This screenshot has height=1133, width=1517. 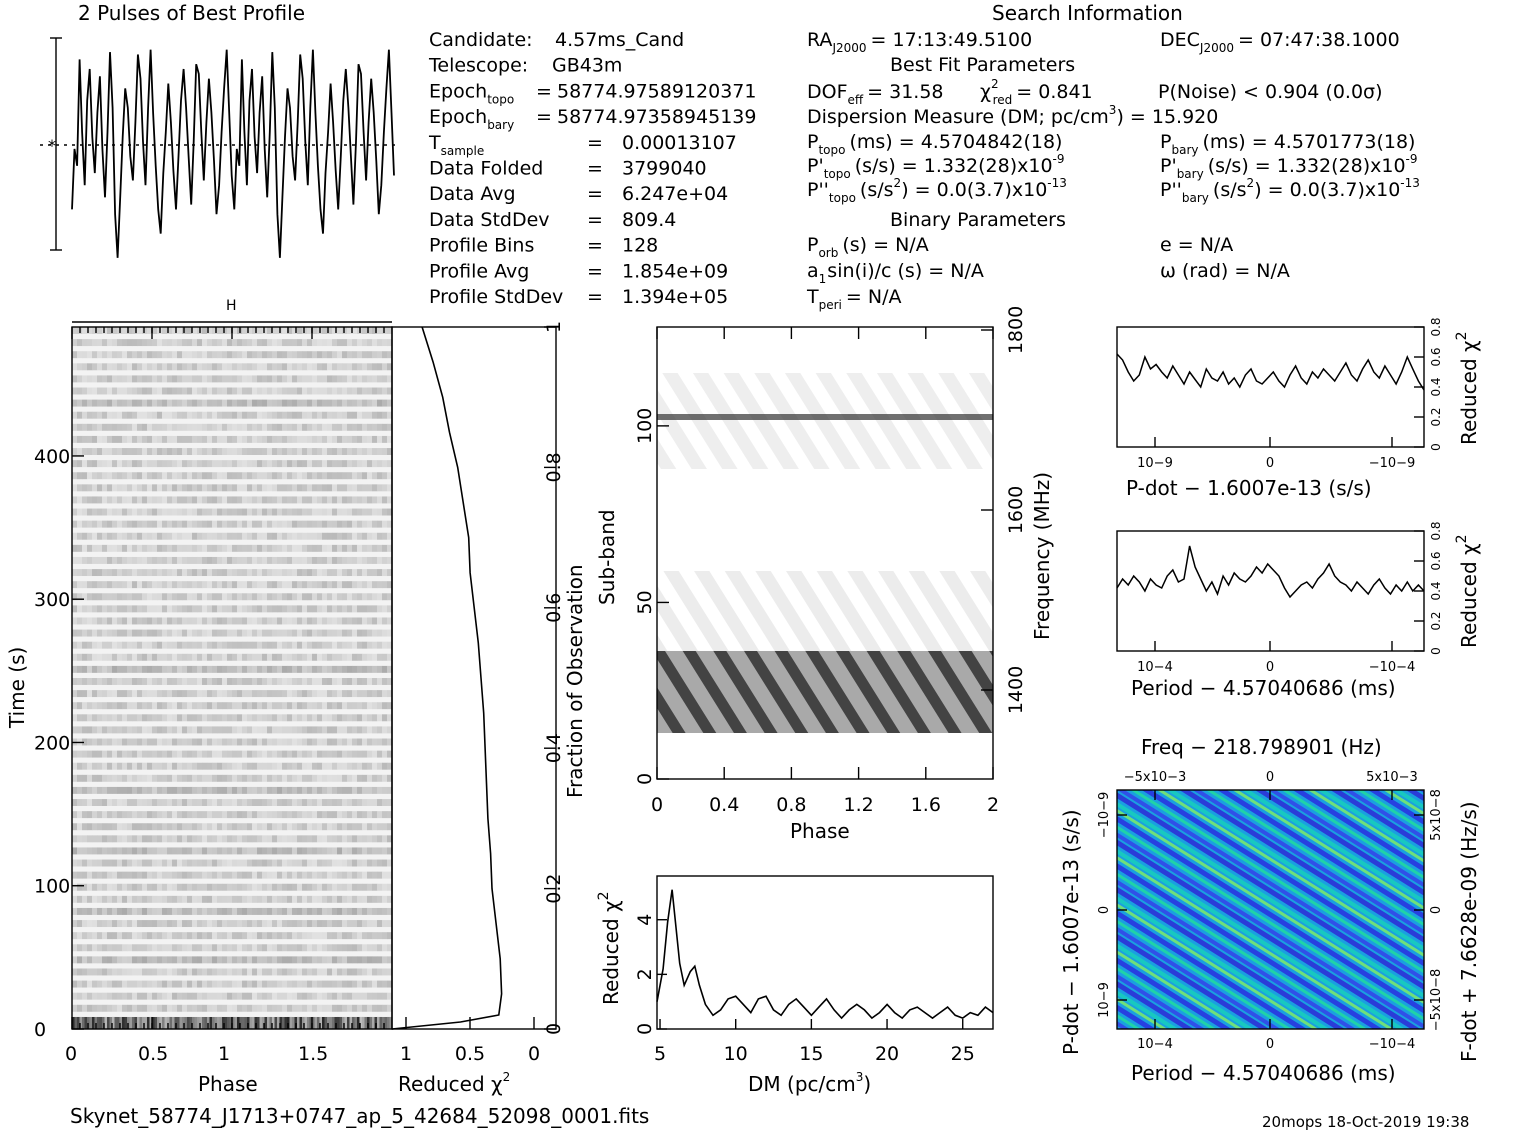 What do you see at coordinates (489, 220) in the screenshot?
I see `candidate-row: Data StdDev` at bounding box center [489, 220].